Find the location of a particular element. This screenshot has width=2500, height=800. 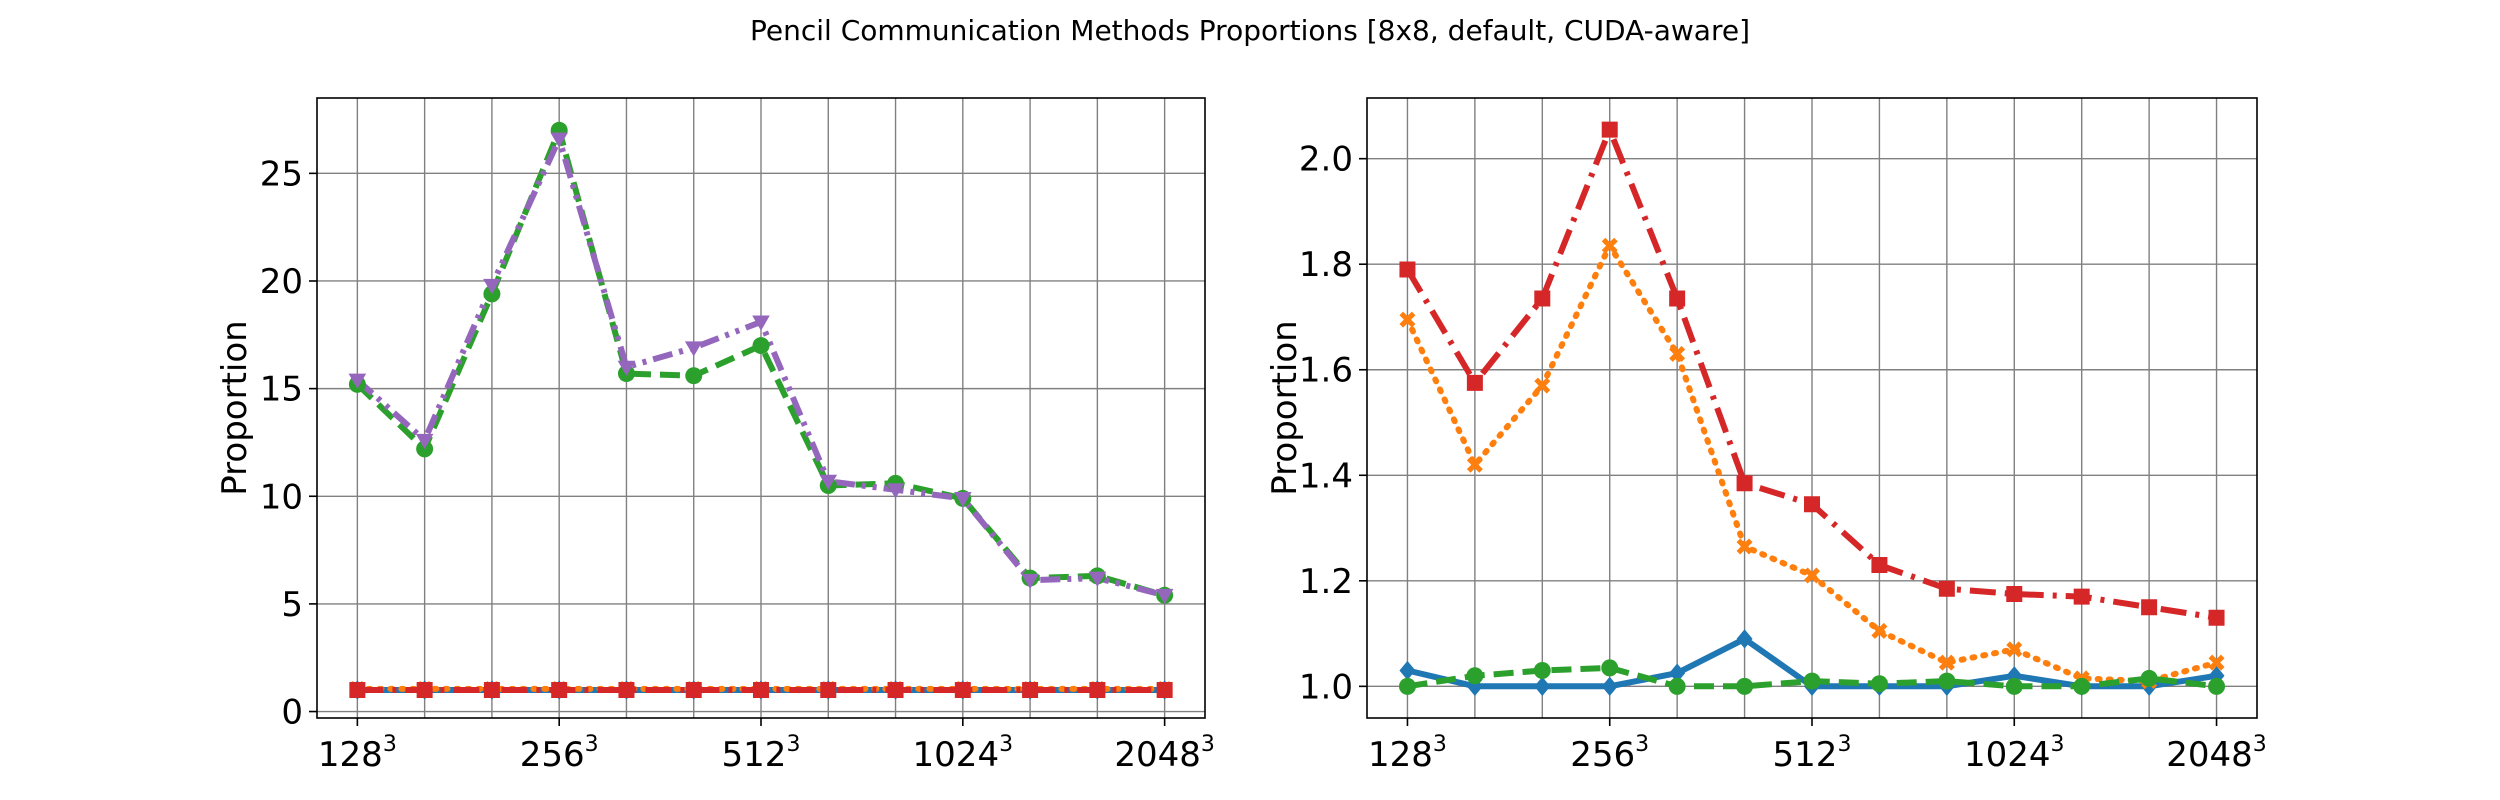

y-tick-label: 1.8 is located at coordinates (1326, 265).